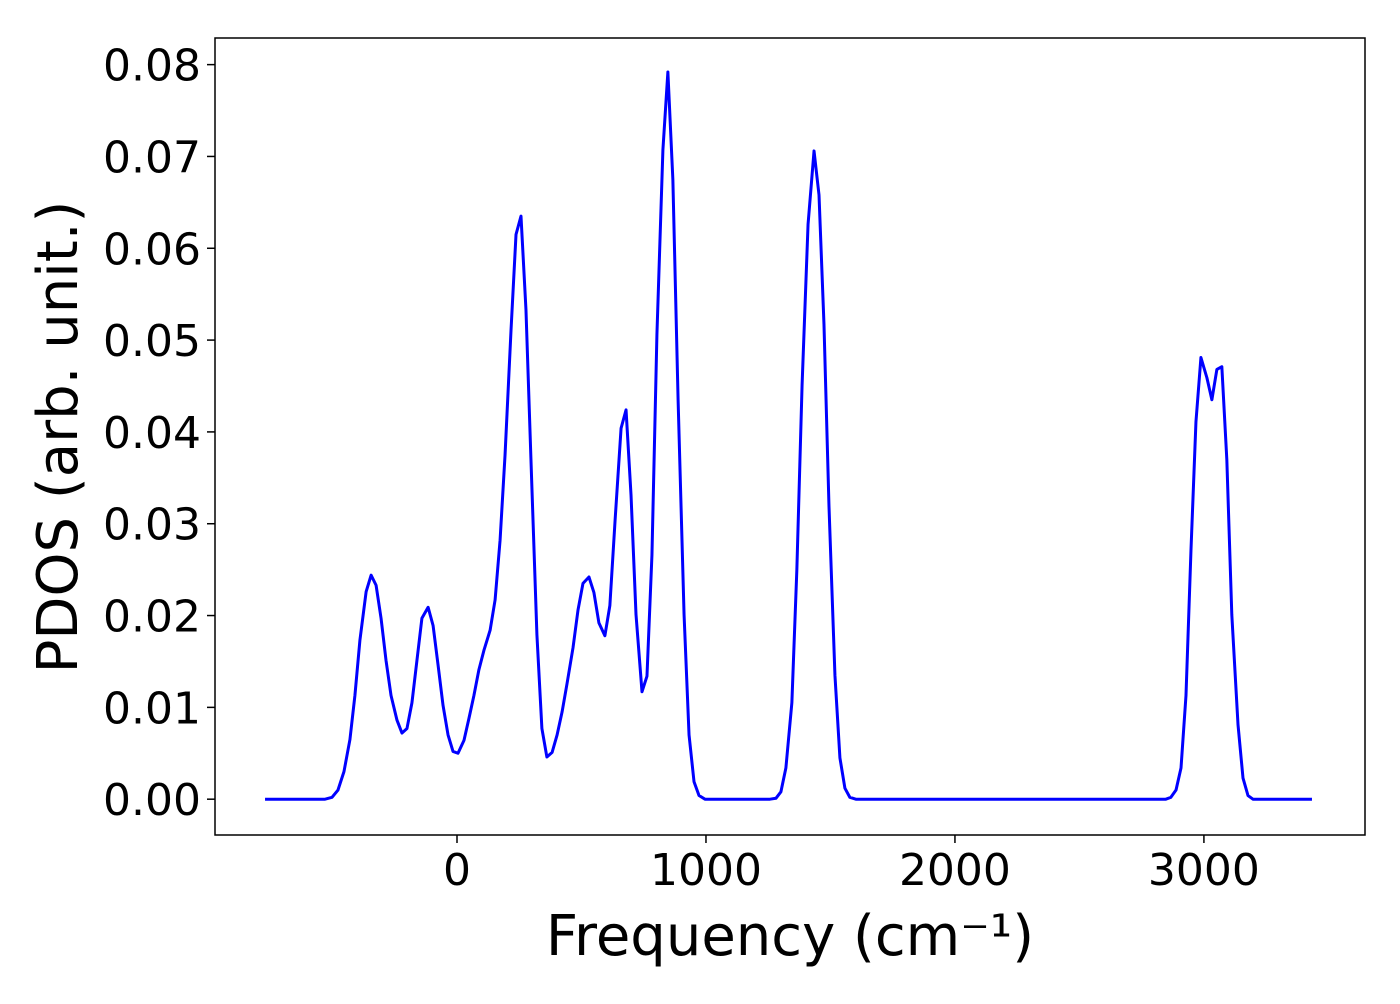 The width and height of the screenshot is (1400, 1004). Describe the element at coordinates (457, 870) in the screenshot. I see `x-tick-label: 0` at that location.